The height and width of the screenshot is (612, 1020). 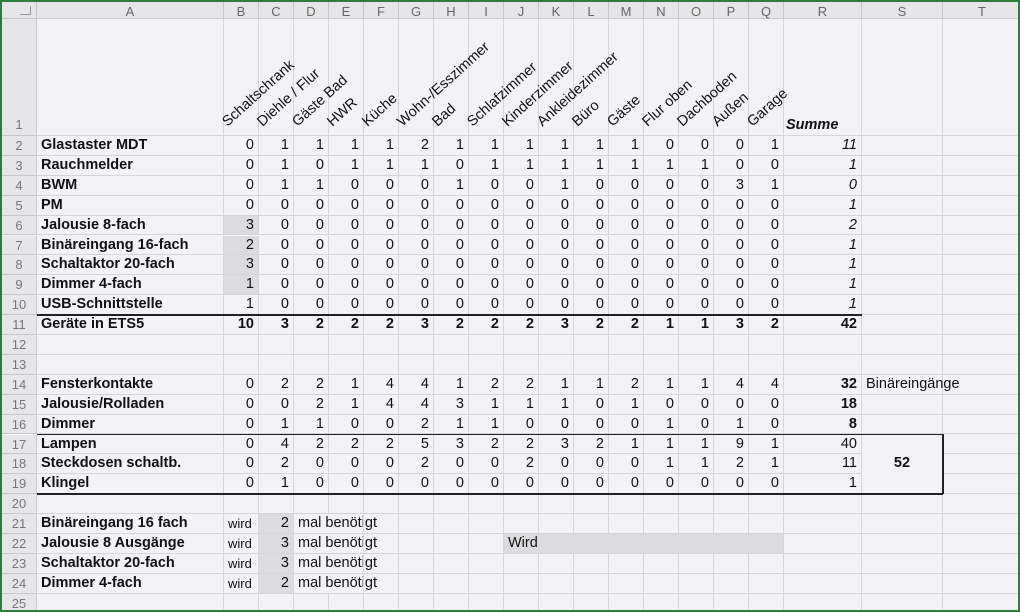 What do you see at coordinates (591, 544) in the screenshot?
I see `cell-l22` at bounding box center [591, 544].